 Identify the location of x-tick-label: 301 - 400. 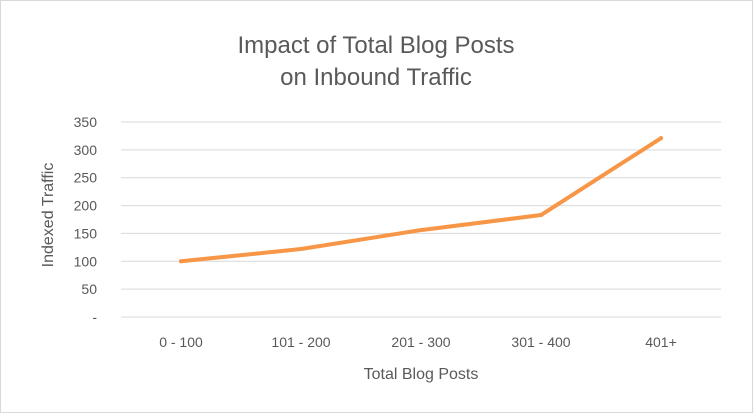
(540, 342).